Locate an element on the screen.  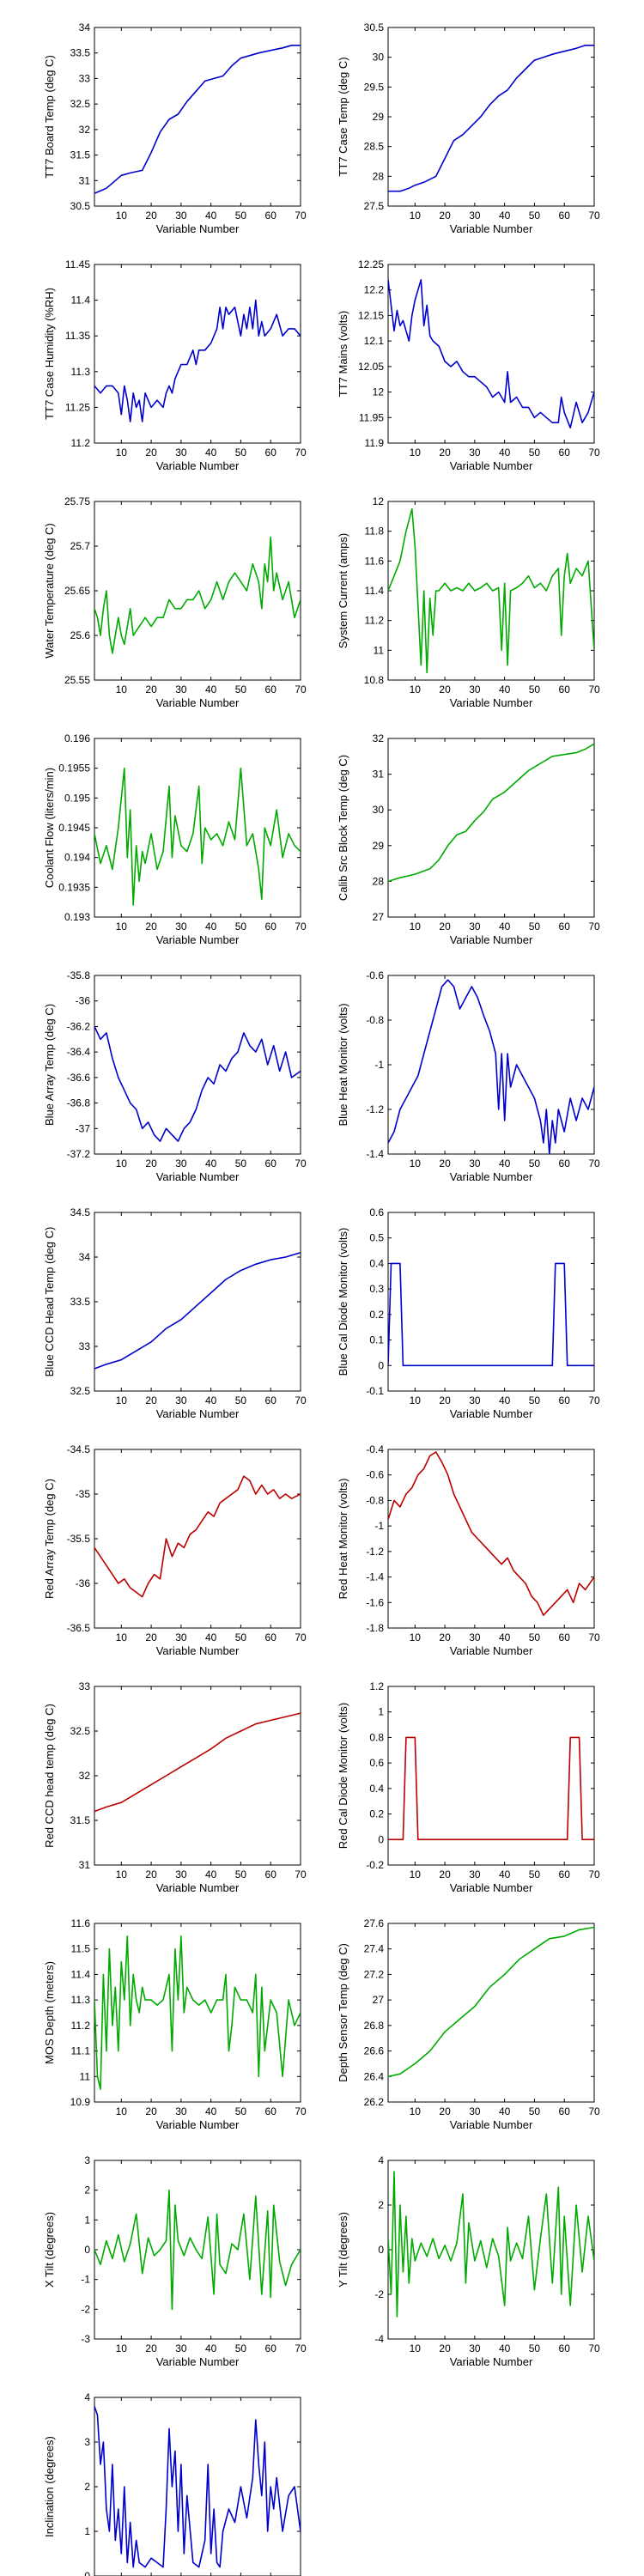
y-tick-label: 12.25 is located at coordinates (371, 264).